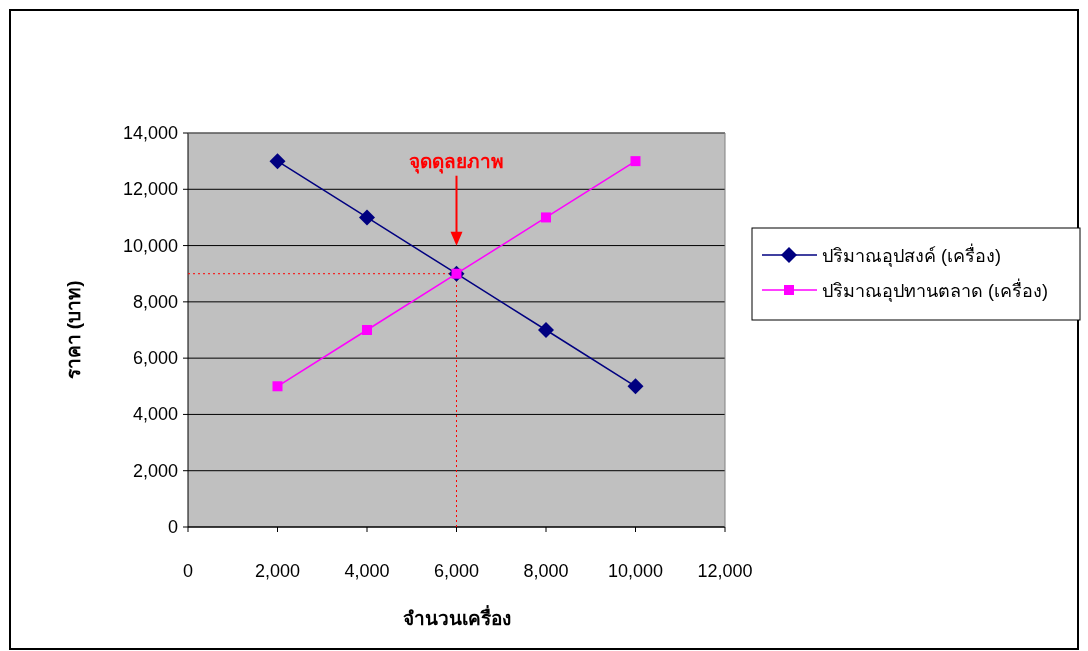 This screenshot has height=651, width=1088. What do you see at coordinates (150, 189) in the screenshot?
I see `y-tick-label: 12,000` at bounding box center [150, 189].